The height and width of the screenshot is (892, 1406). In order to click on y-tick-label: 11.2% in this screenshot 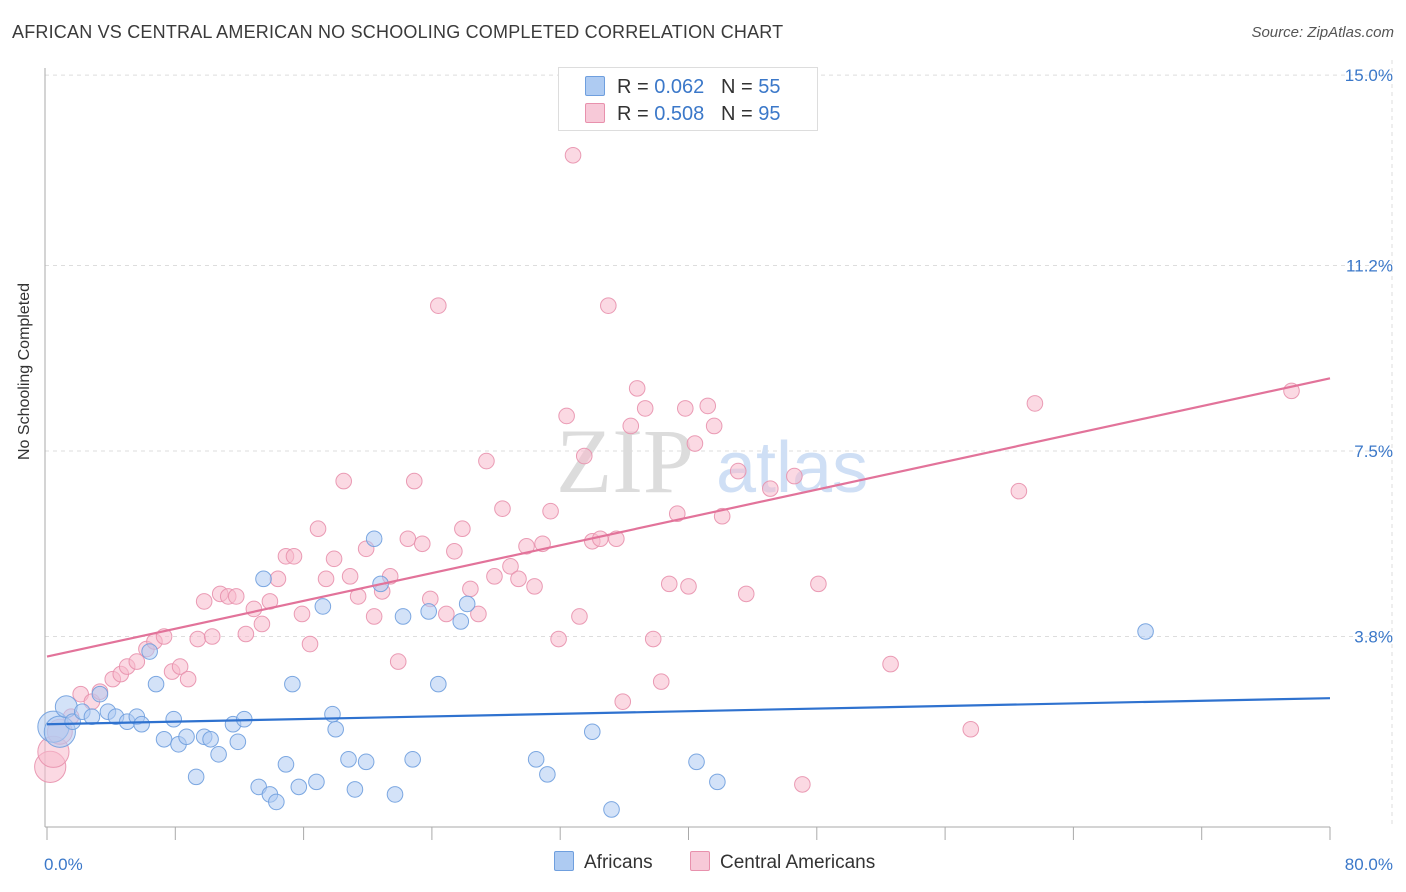, I will do `click(1369, 266)`.